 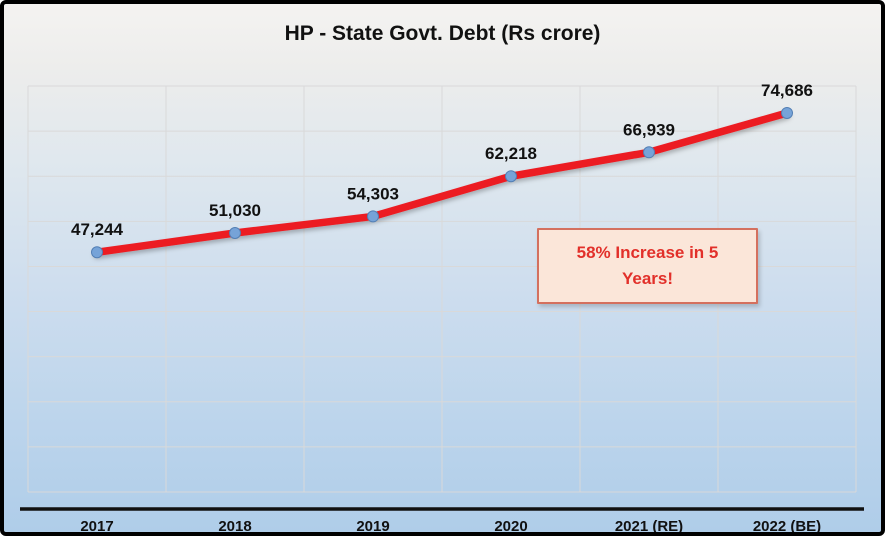 I want to click on annotation-box: 58% Increase in 5 Years!, so click(x=647, y=266).